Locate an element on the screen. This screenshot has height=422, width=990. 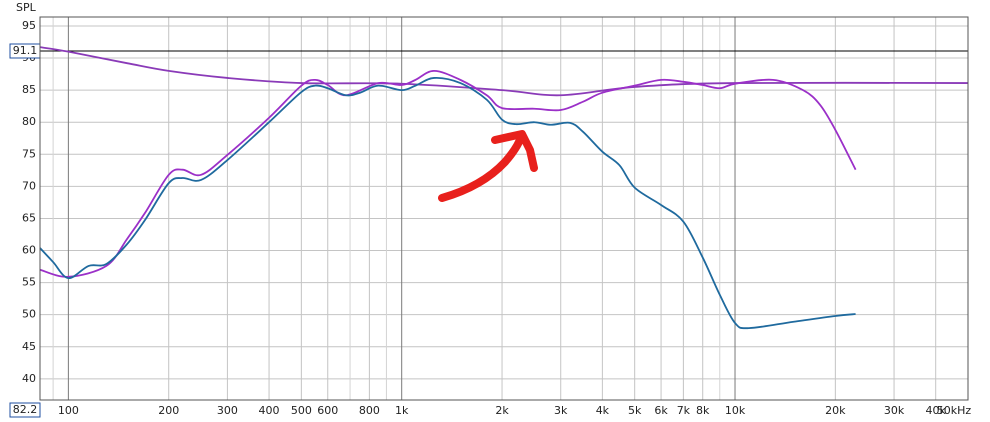
series-line is located at coordinates (504, 71).